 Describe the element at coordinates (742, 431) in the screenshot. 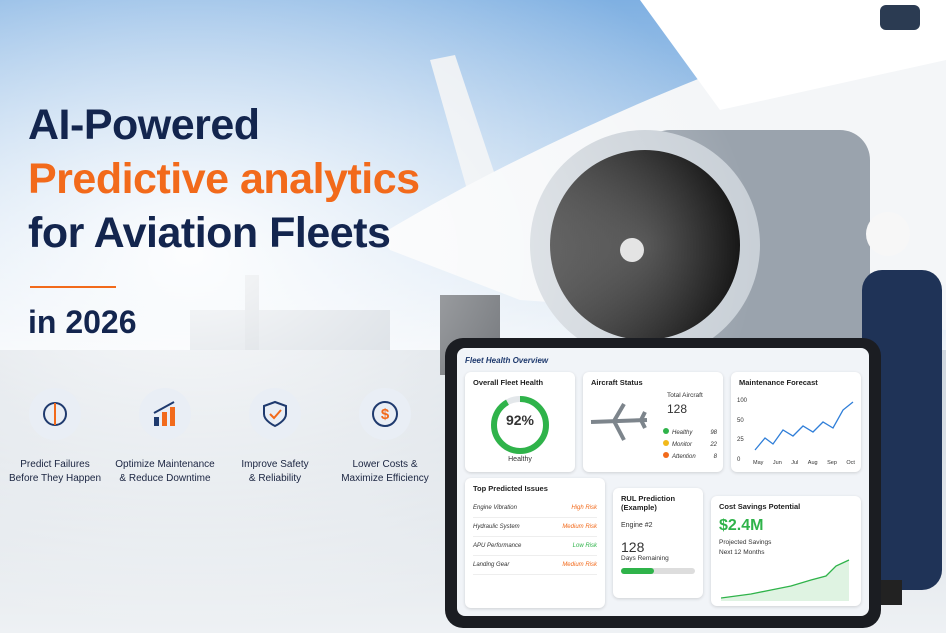

I see `forecast-yticks: 100 50 25 0` at that location.